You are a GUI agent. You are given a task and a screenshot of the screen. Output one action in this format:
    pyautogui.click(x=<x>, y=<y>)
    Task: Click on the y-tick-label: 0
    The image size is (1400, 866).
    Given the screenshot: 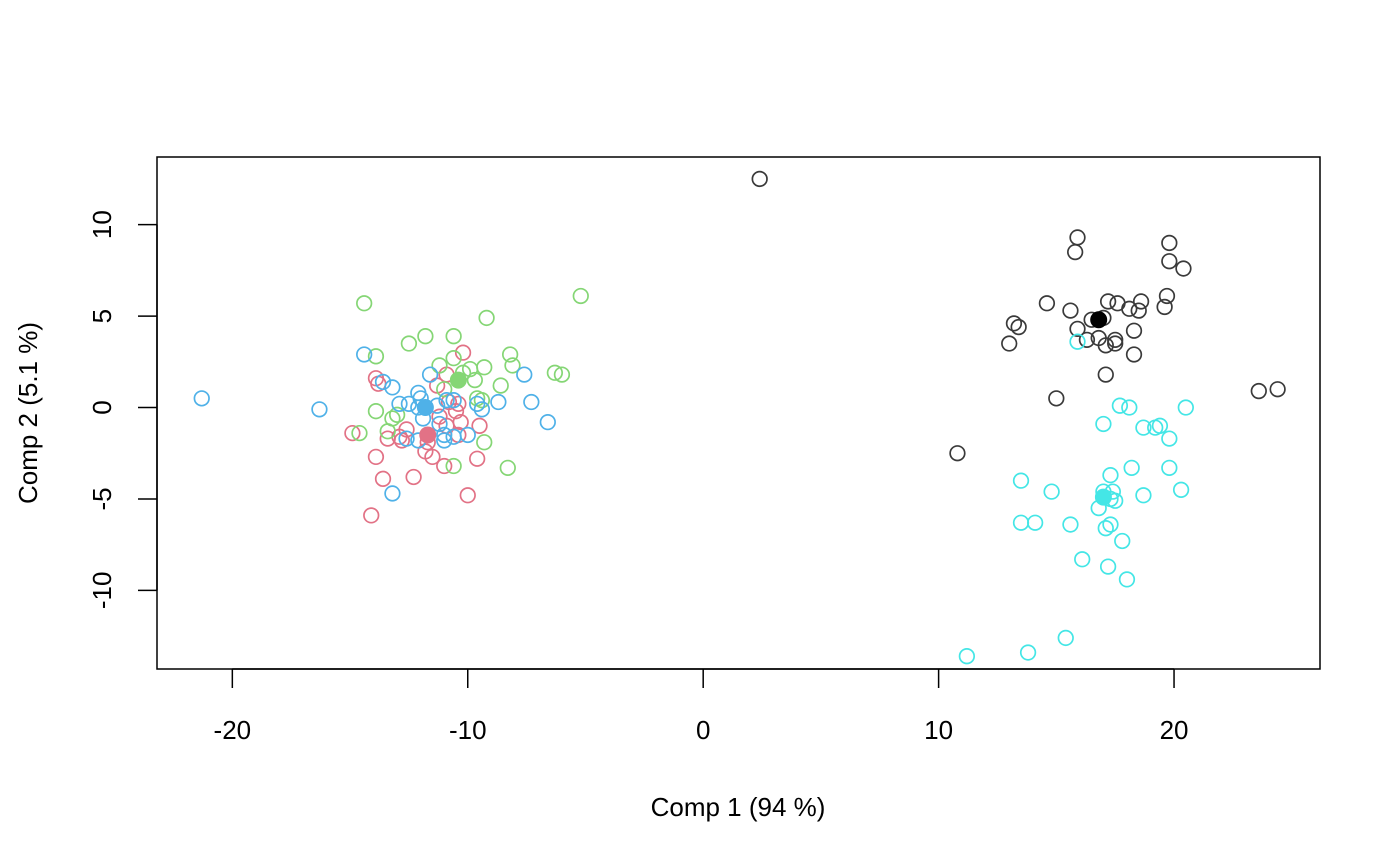 What is the action you would take?
    pyautogui.click(x=102, y=407)
    